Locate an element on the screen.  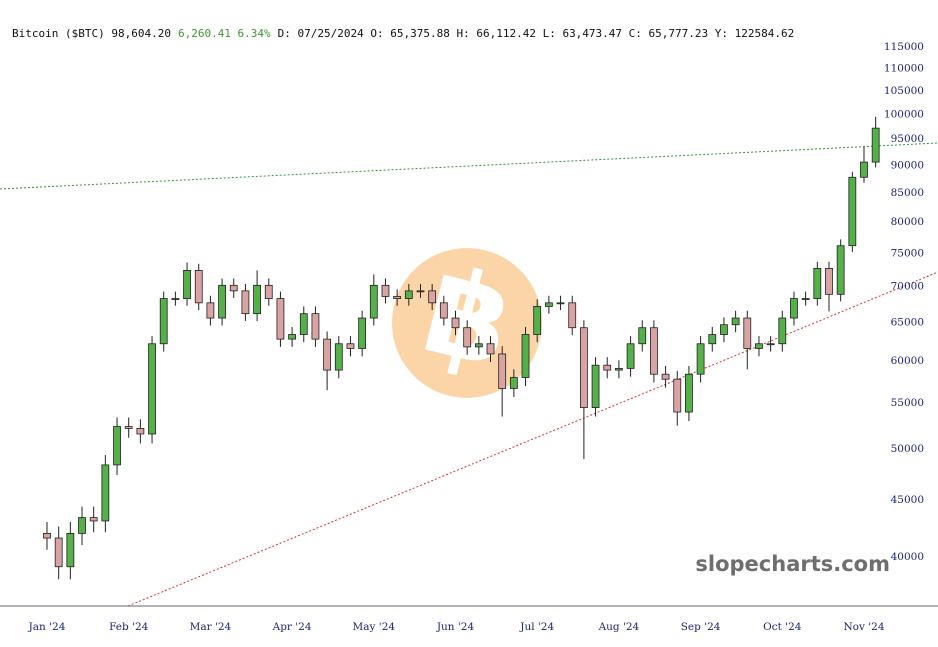
y-tick-label: 100000 is located at coordinates (904, 114).